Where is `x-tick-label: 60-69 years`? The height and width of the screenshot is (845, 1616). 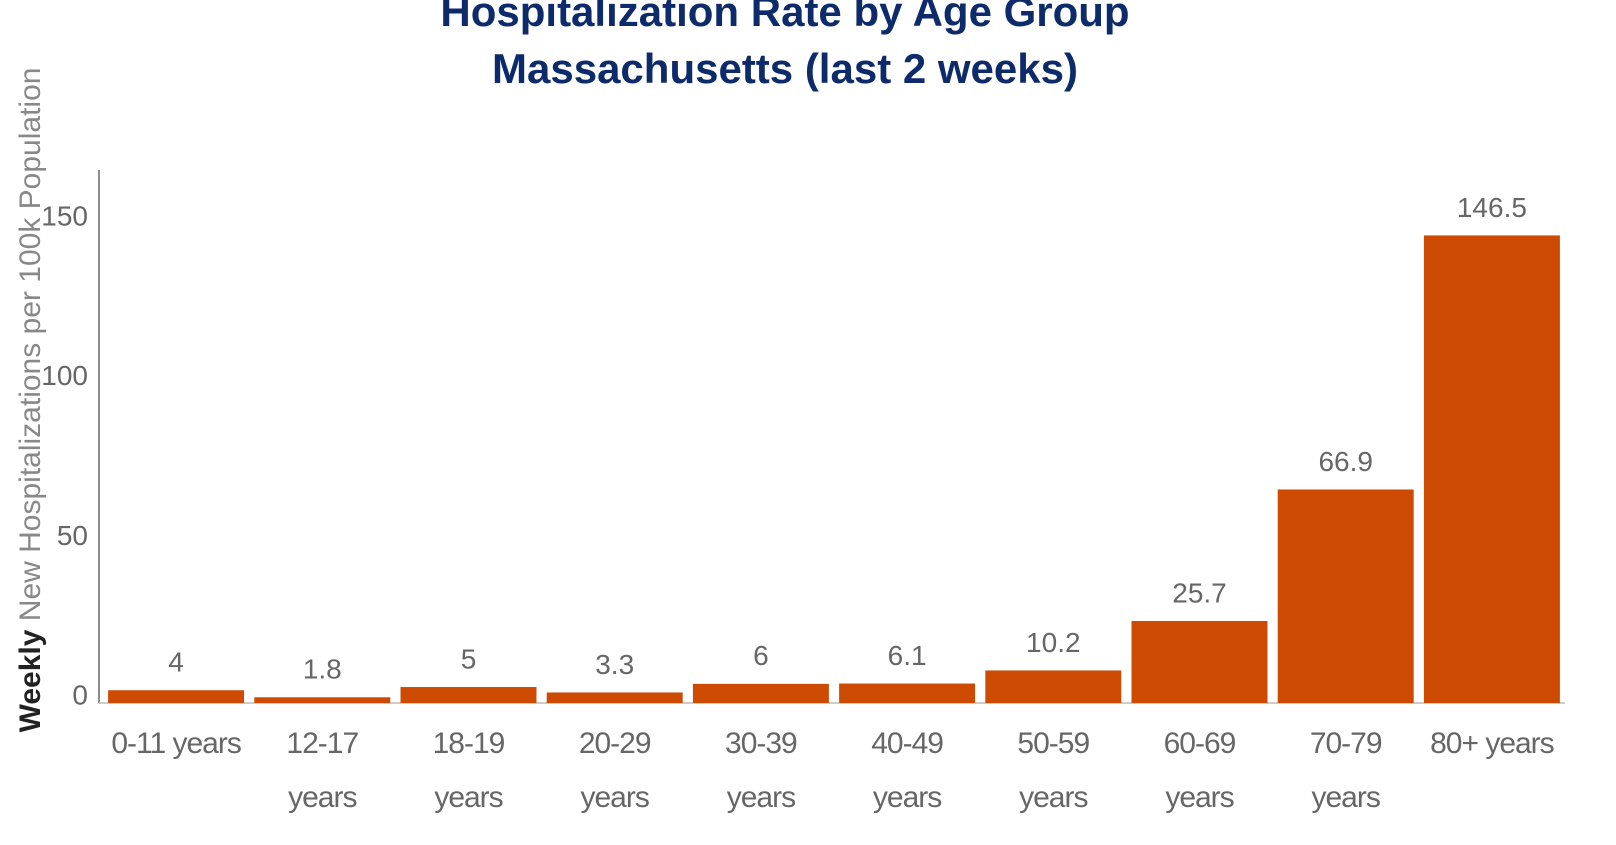
x-tick-label: 60-69 years is located at coordinates (1200, 770).